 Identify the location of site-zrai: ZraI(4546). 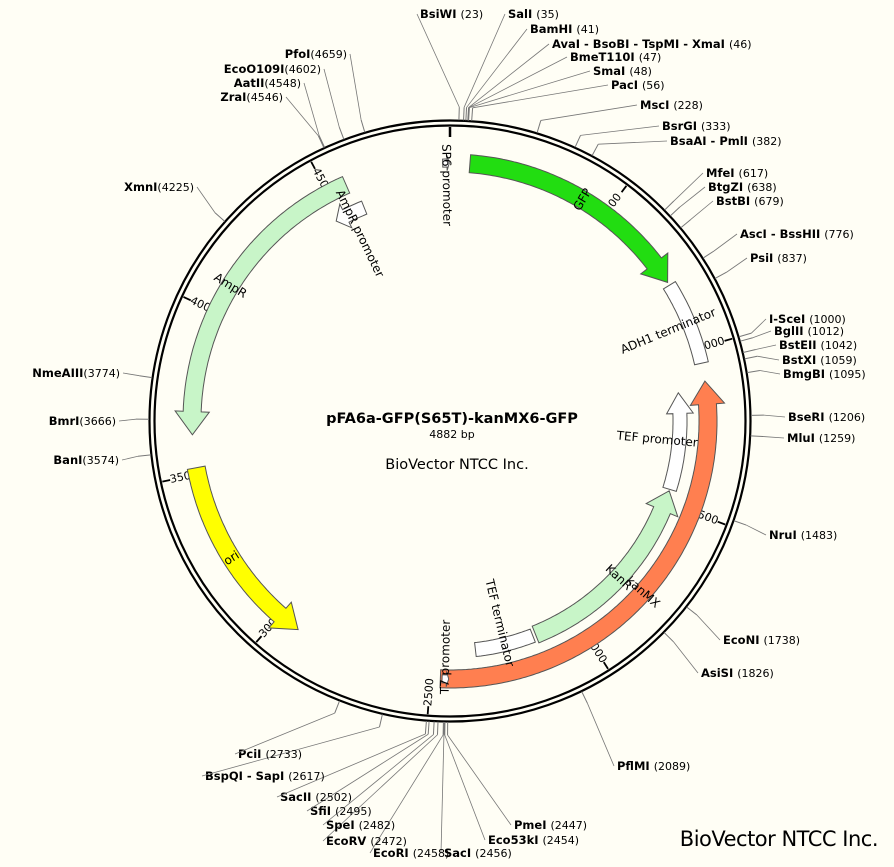
(272, 119).